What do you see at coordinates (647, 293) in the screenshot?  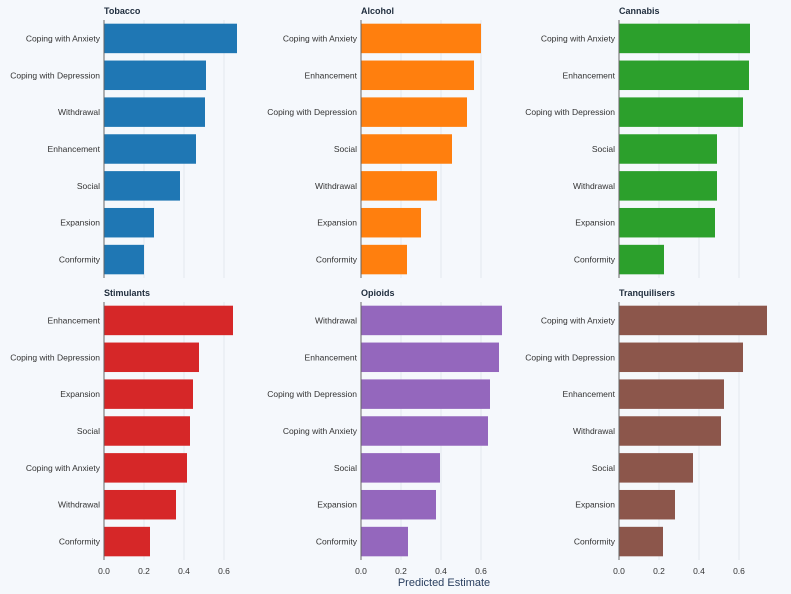 I see `panel-title: Tranquilisers` at bounding box center [647, 293].